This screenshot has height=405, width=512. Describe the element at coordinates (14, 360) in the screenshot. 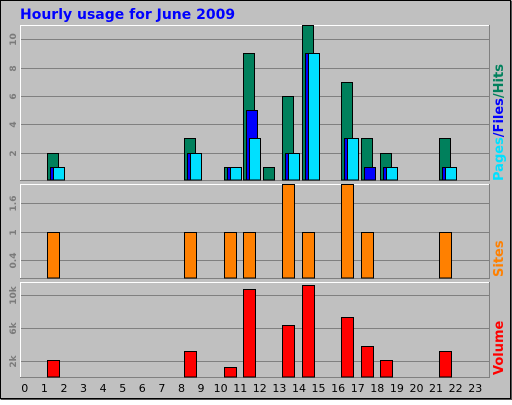

I see `y-tick-label: 2k` at that location.